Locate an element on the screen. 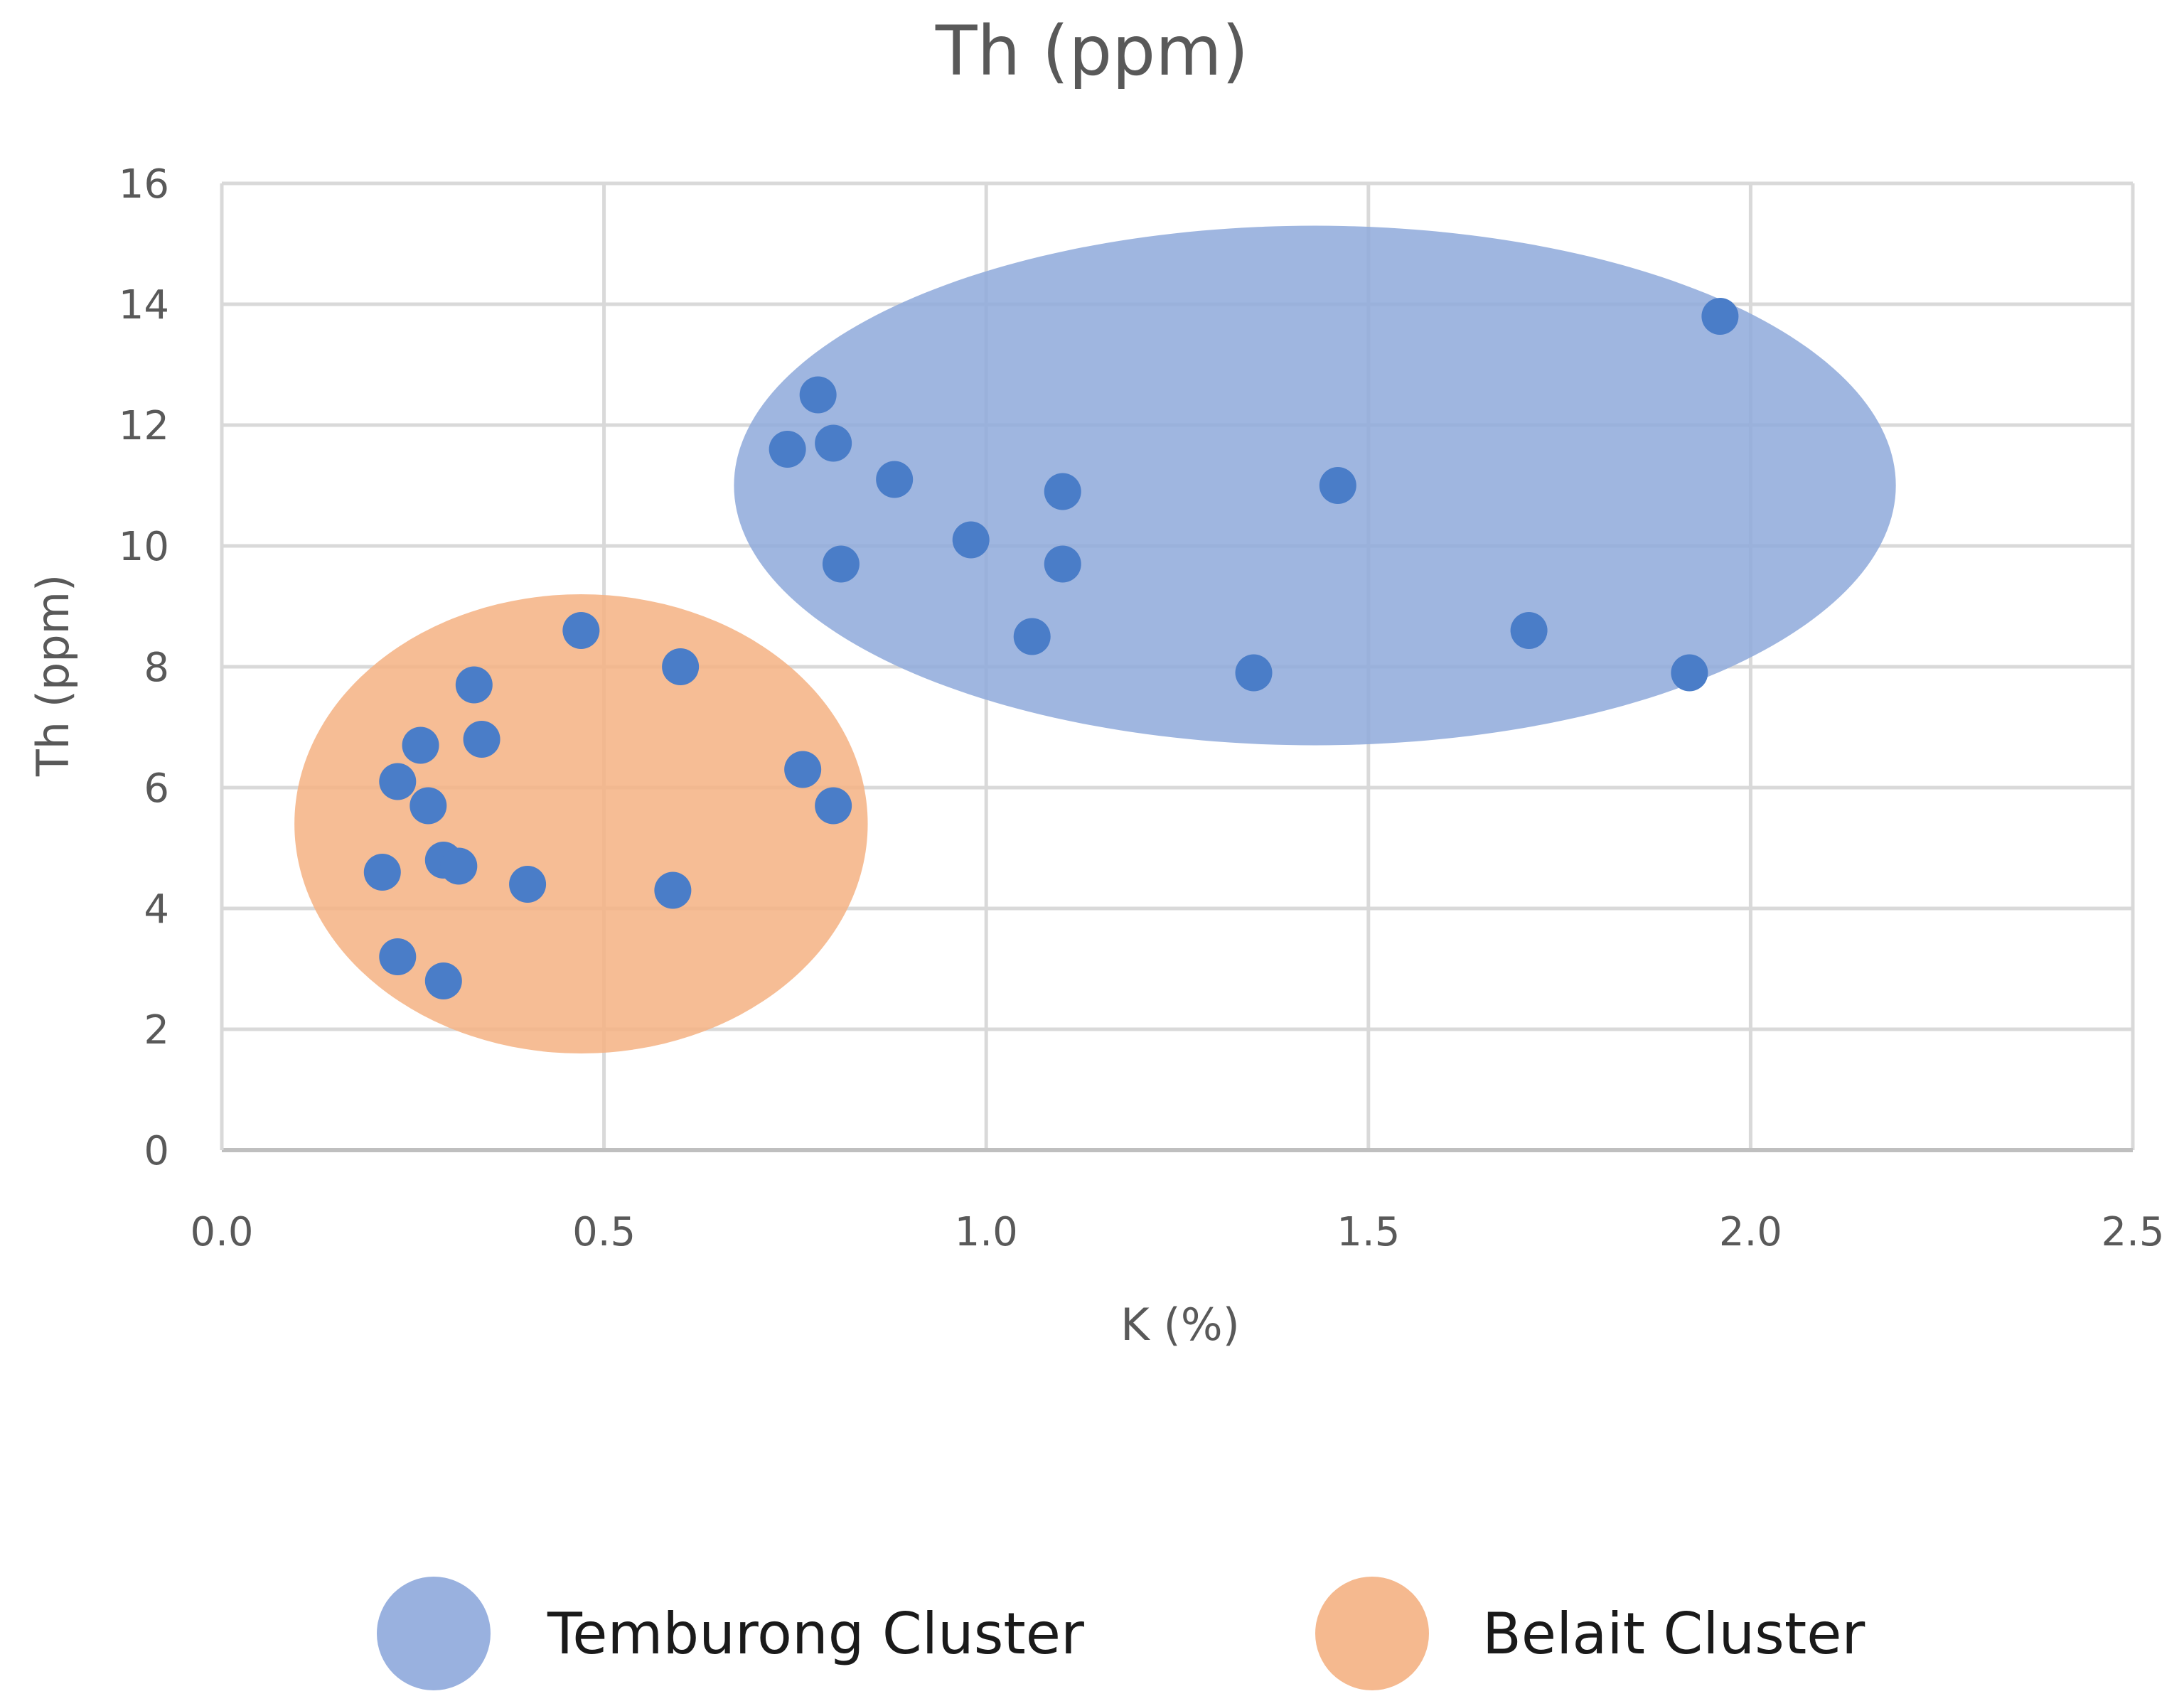  x-tick-label: 1.0 is located at coordinates (986, 1232).